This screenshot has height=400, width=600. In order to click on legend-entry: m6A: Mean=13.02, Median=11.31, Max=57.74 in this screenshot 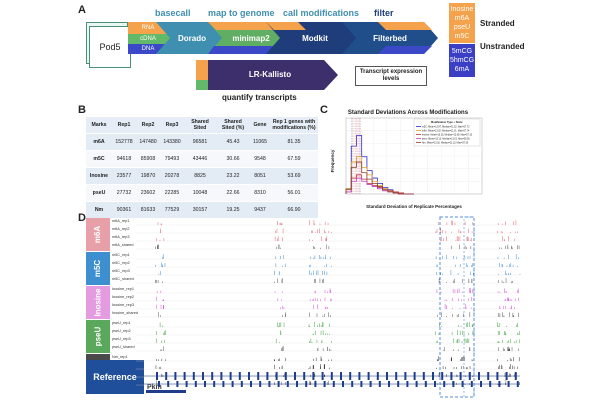, I will do `click(446, 131)`.